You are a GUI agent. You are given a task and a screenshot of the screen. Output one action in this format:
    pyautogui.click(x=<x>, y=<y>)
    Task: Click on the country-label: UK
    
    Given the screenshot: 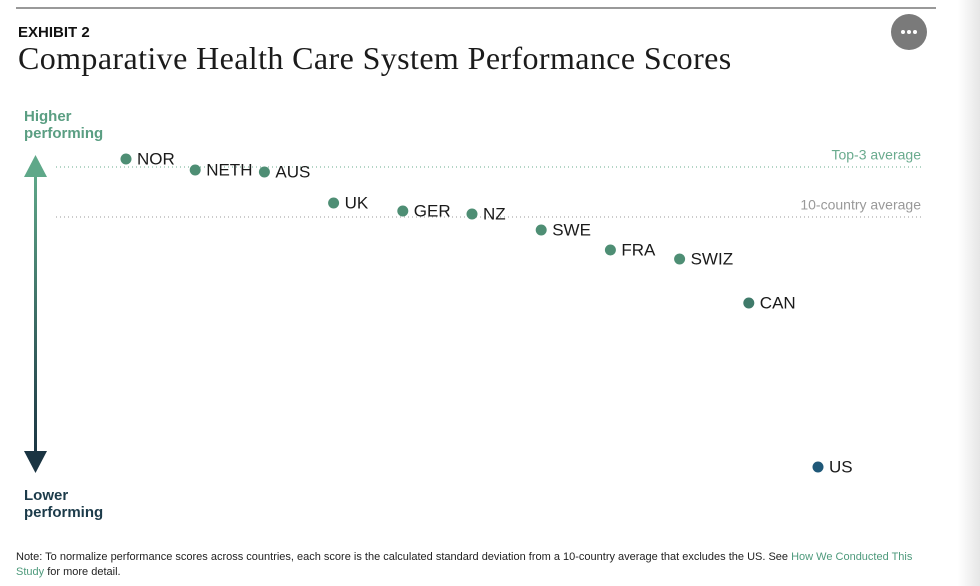 What is the action you would take?
    pyautogui.click(x=357, y=202)
    